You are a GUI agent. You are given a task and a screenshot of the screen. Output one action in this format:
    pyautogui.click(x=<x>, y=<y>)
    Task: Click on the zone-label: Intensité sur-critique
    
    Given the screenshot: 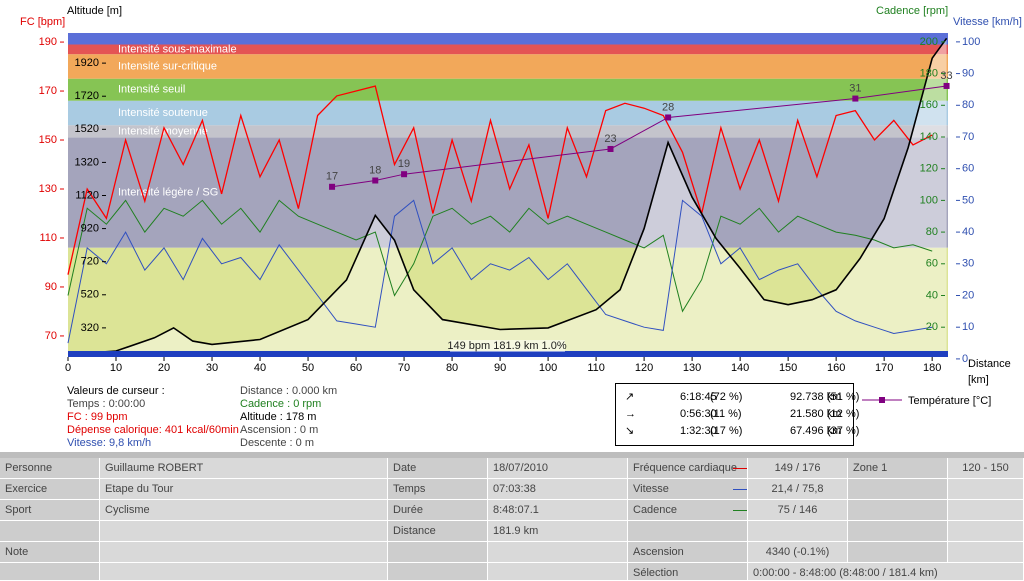 What is the action you would take?
    pyautogui.click(x=167, y=66)
    